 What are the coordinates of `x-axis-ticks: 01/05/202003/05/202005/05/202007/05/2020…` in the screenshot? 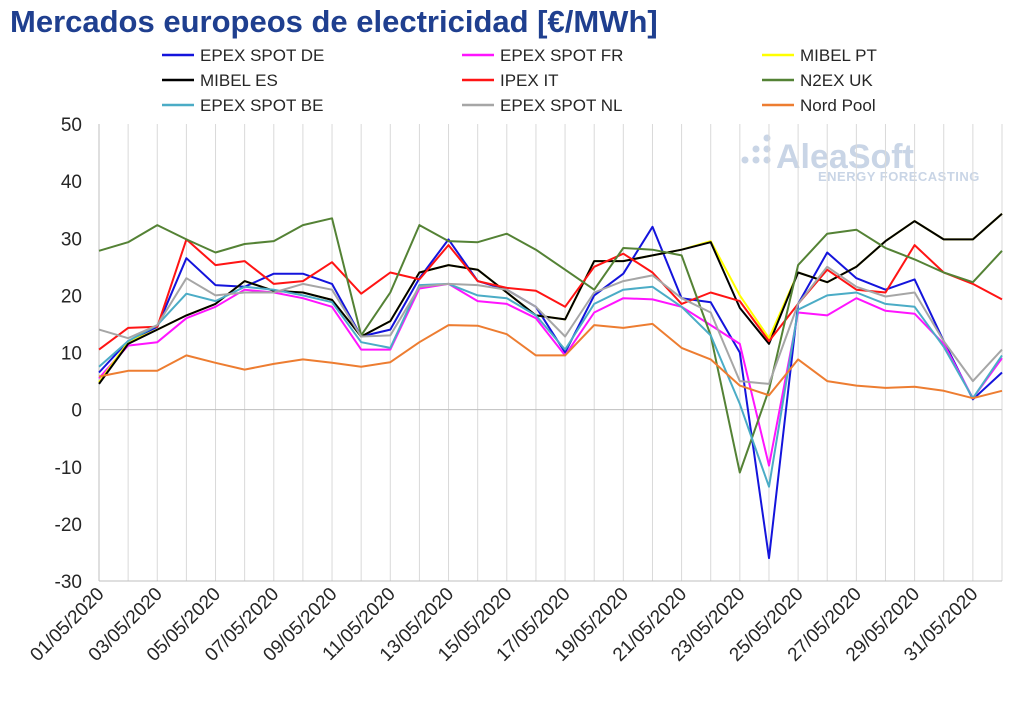 It's located at (504, 625).